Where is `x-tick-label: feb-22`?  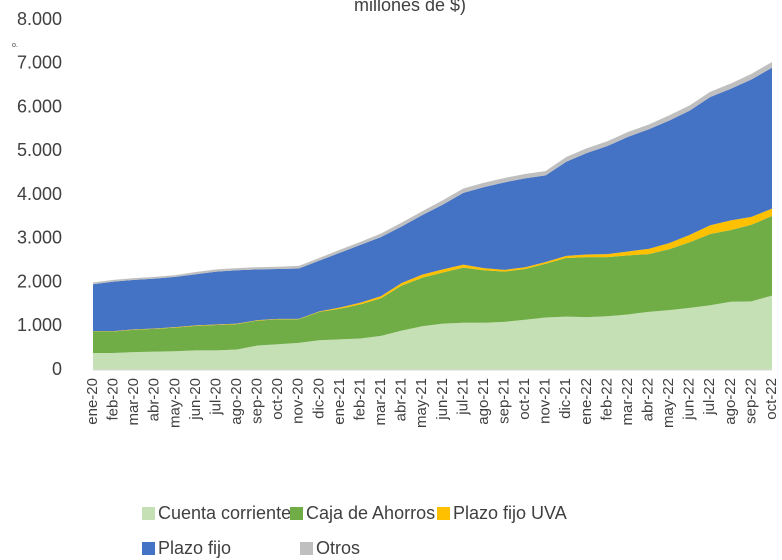 x-tick-label: feb-22 is located at coordinates (606, 399).